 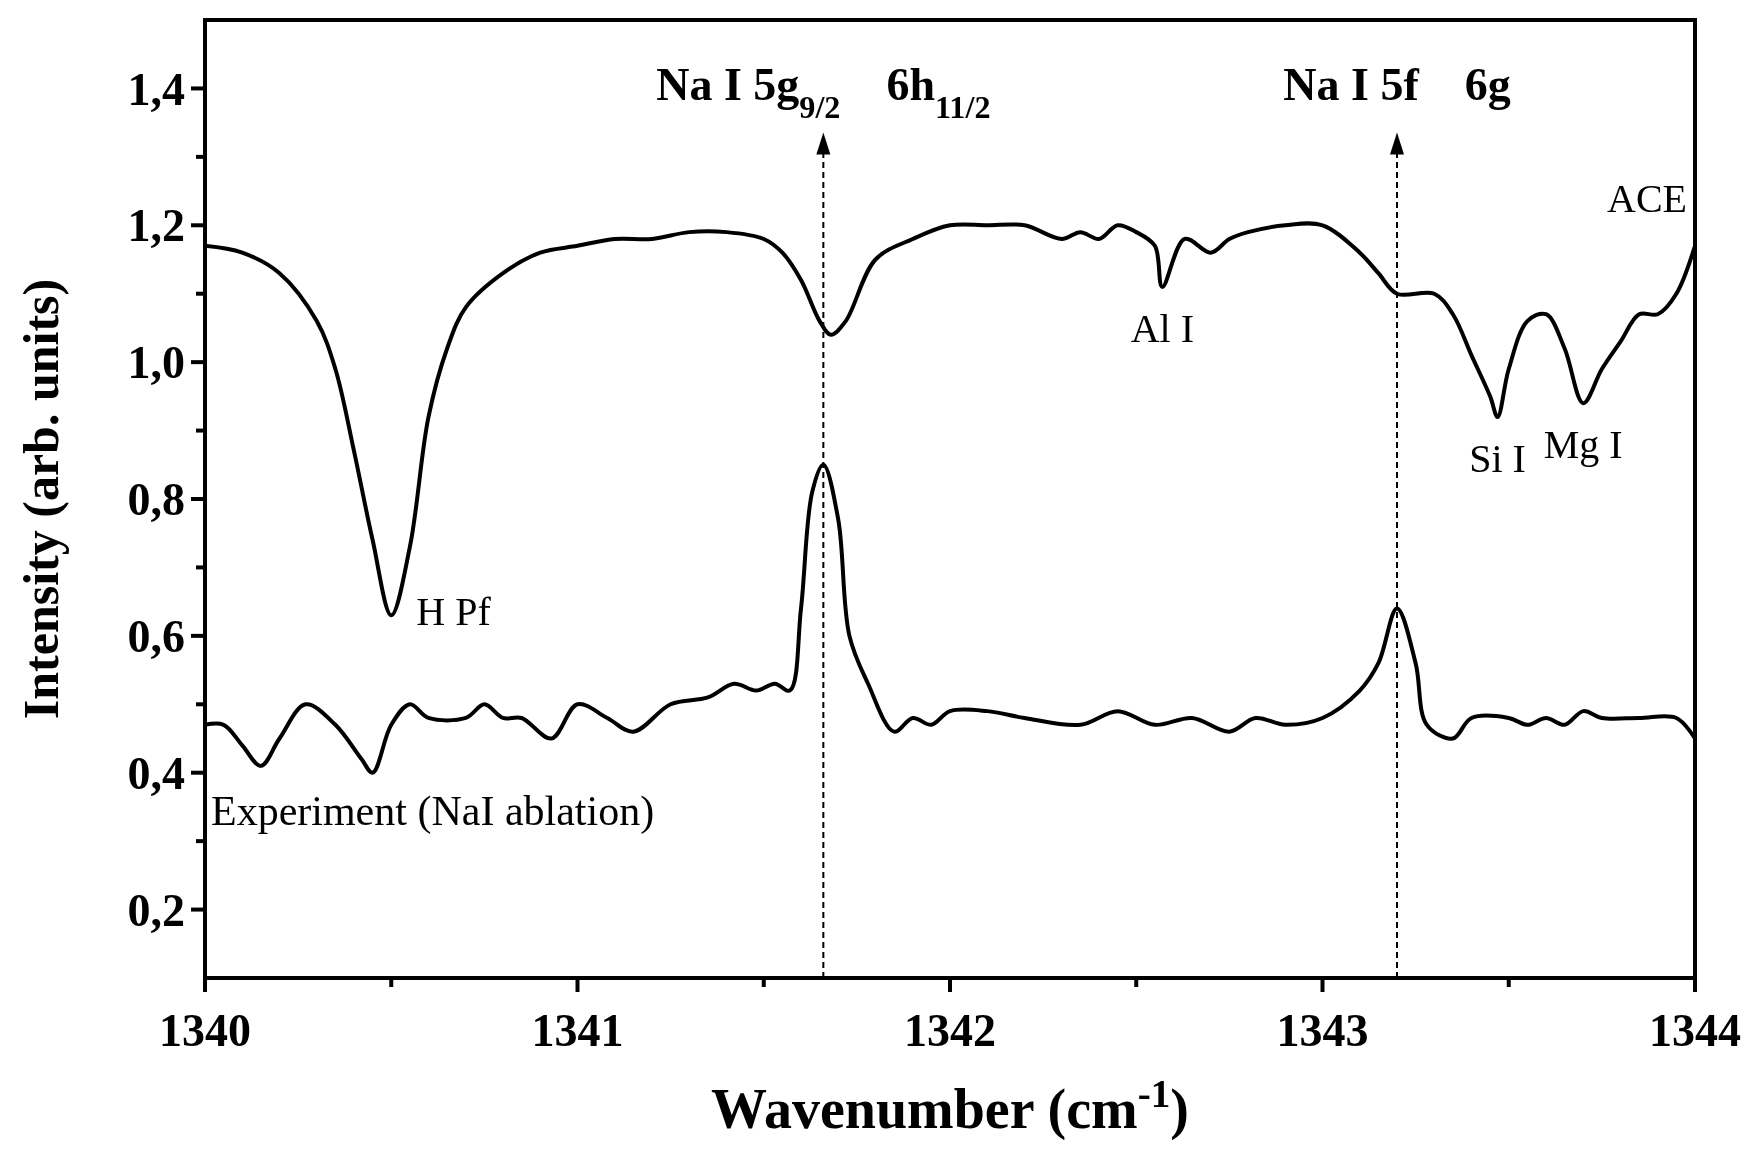 What do you see at coordinates (577, 1030) in the screenshot?
I see `x-tick-label: 1341` at bounding box center [577, 1030].